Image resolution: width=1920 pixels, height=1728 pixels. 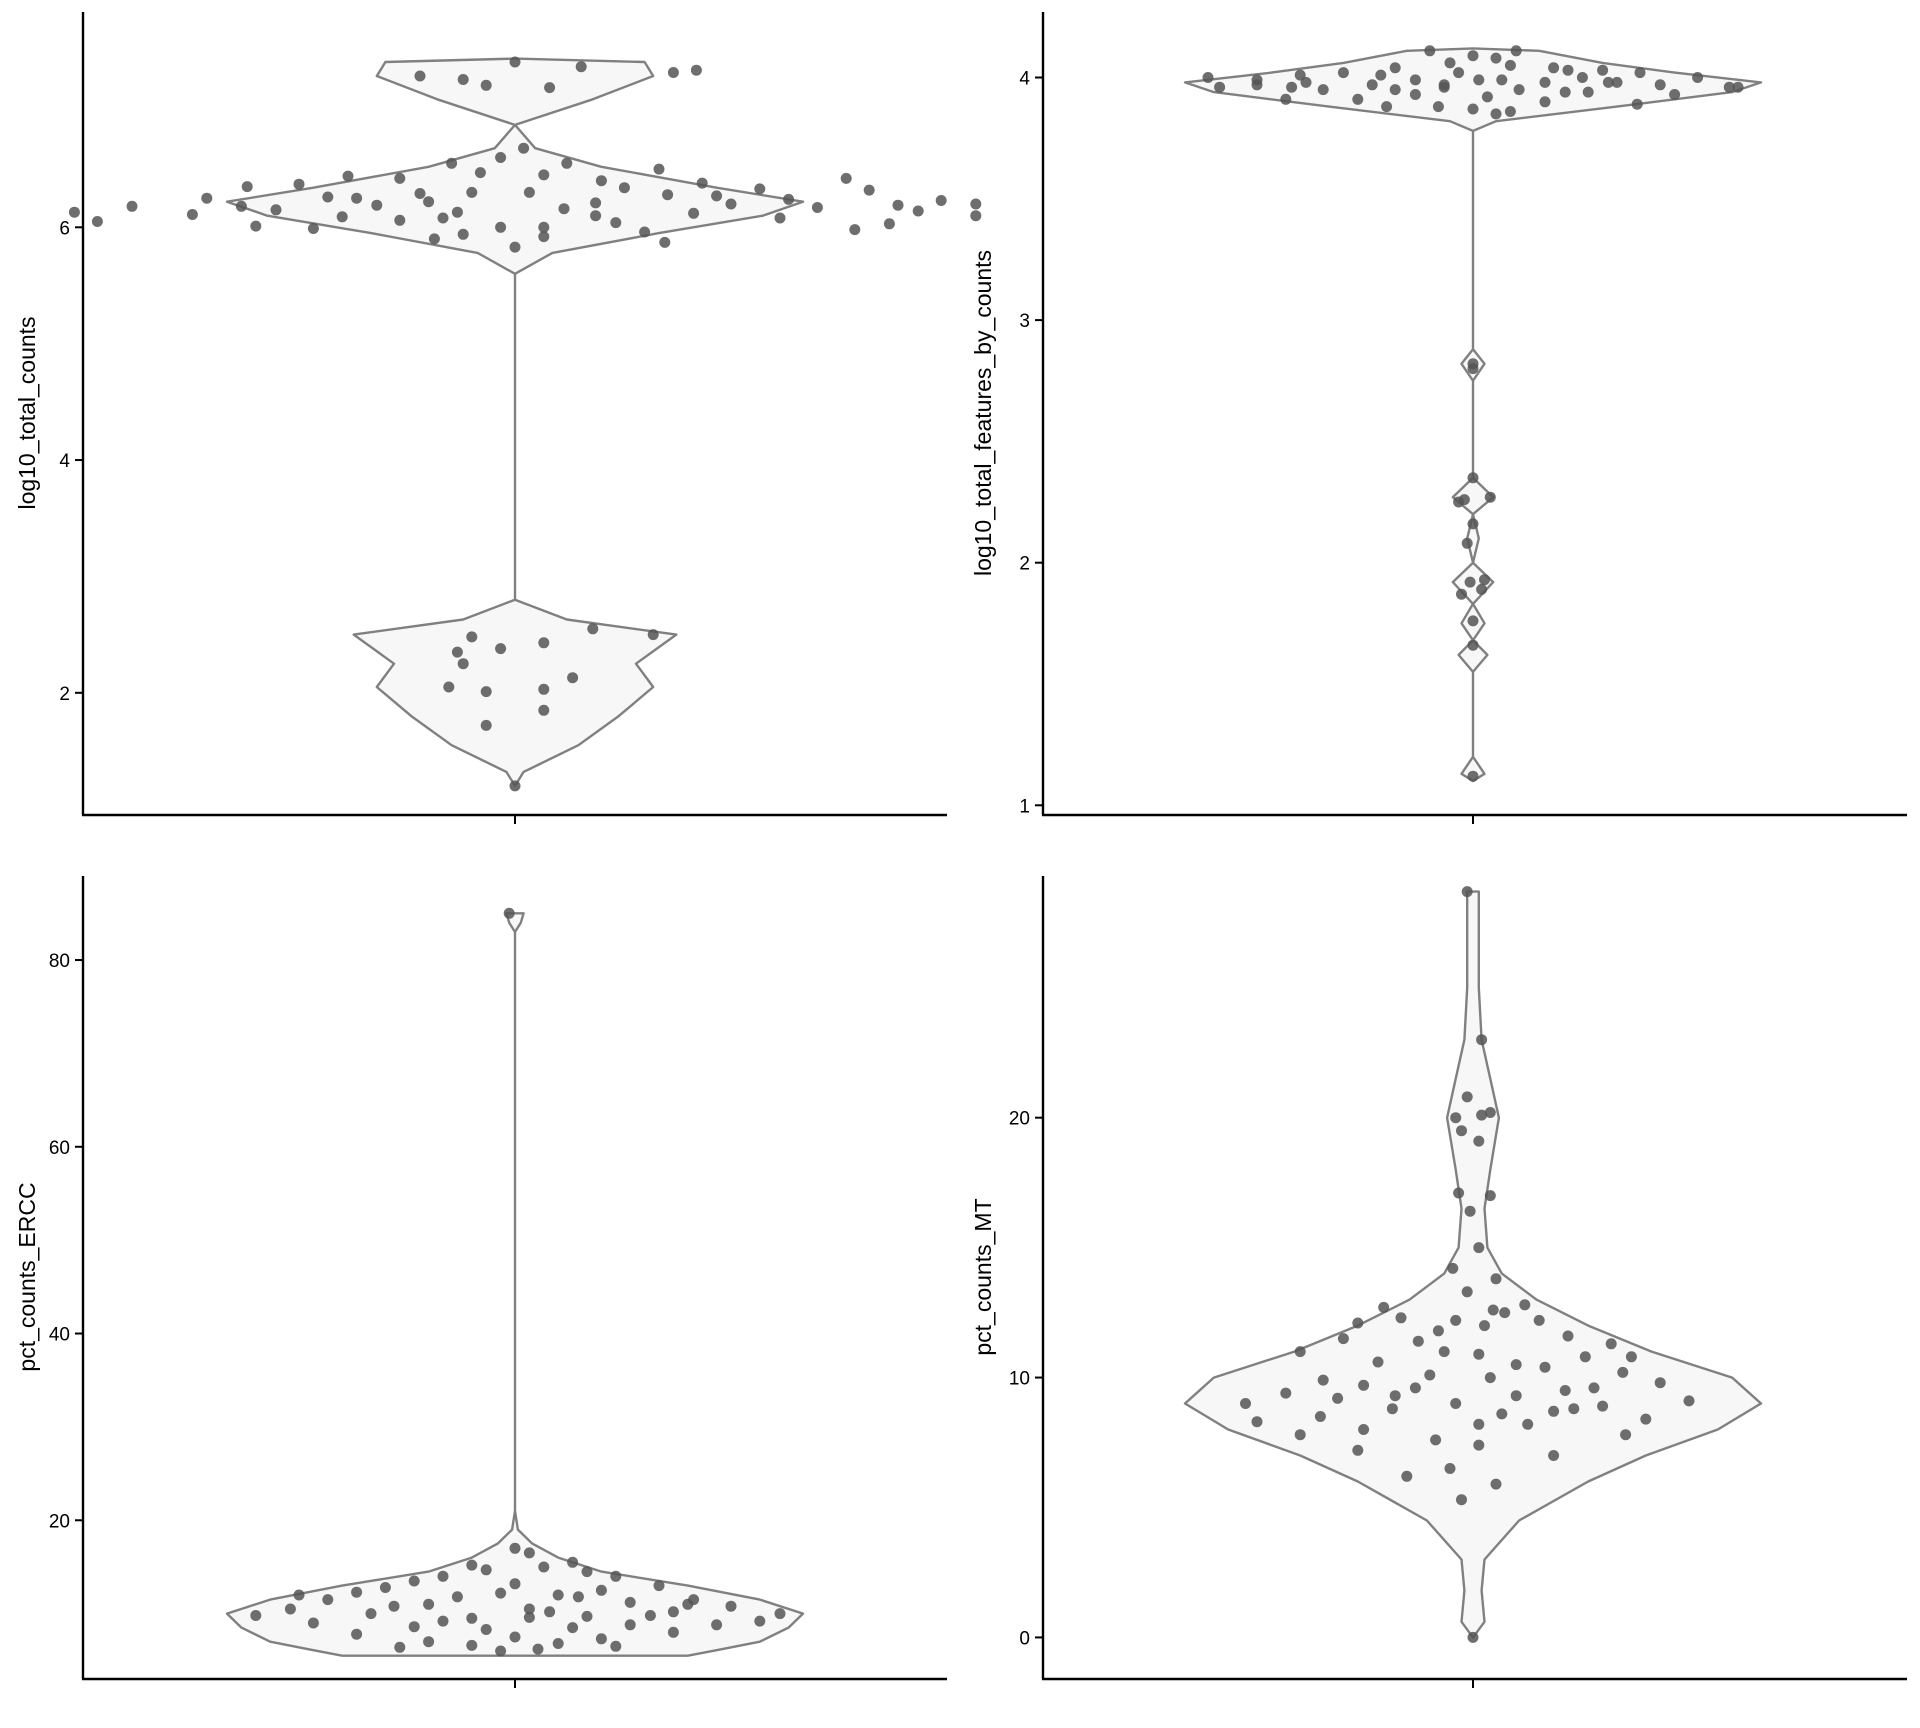 What do you see at coordinates (1024, 79) in the screenshot?
I see `y-tick-label: 4` at bounding box center [1024, 79].